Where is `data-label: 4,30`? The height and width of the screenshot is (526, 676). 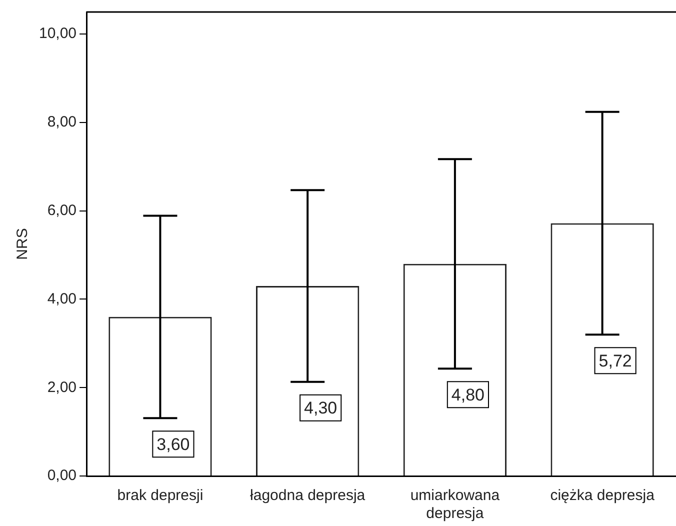
data-label: 4,30 is located at coordinates (321, 408).